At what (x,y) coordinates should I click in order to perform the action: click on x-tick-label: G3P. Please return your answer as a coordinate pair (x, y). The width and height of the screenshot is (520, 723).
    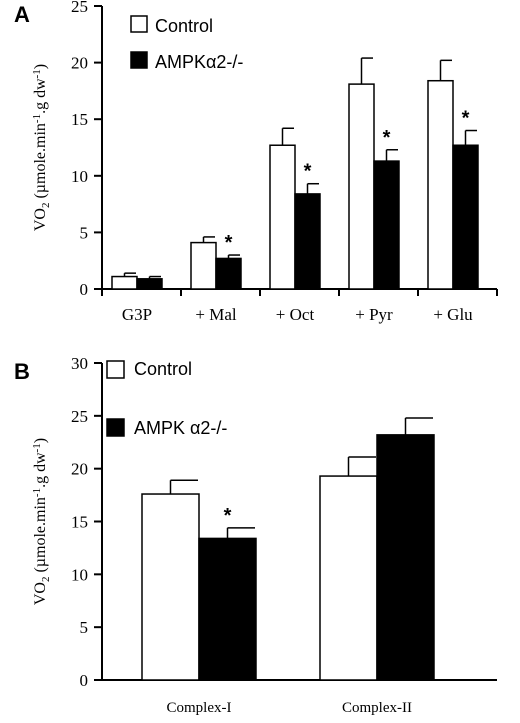
    Looking at the image, I should click on (137, 314).